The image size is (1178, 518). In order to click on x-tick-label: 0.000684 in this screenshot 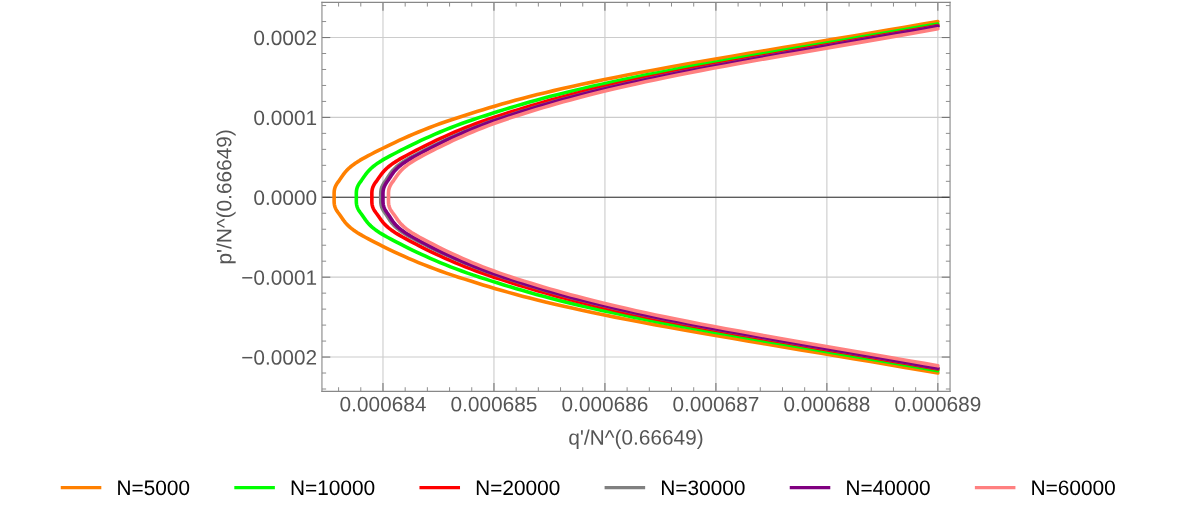, I will do `click(383, 404)`.